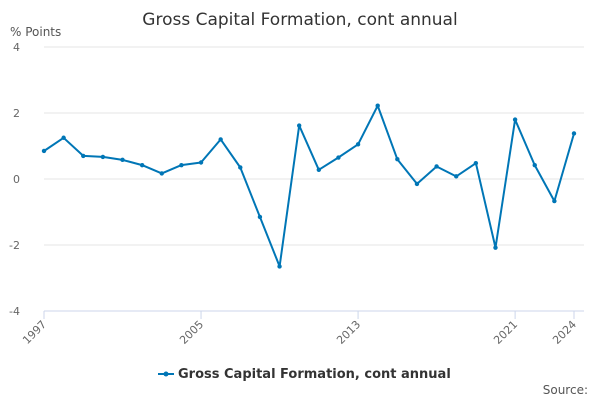 The width and height of the screenshot is (600, 400). I want to click on legend-item-label: Gross Capital Formation, cont annual, so click(314, 374).